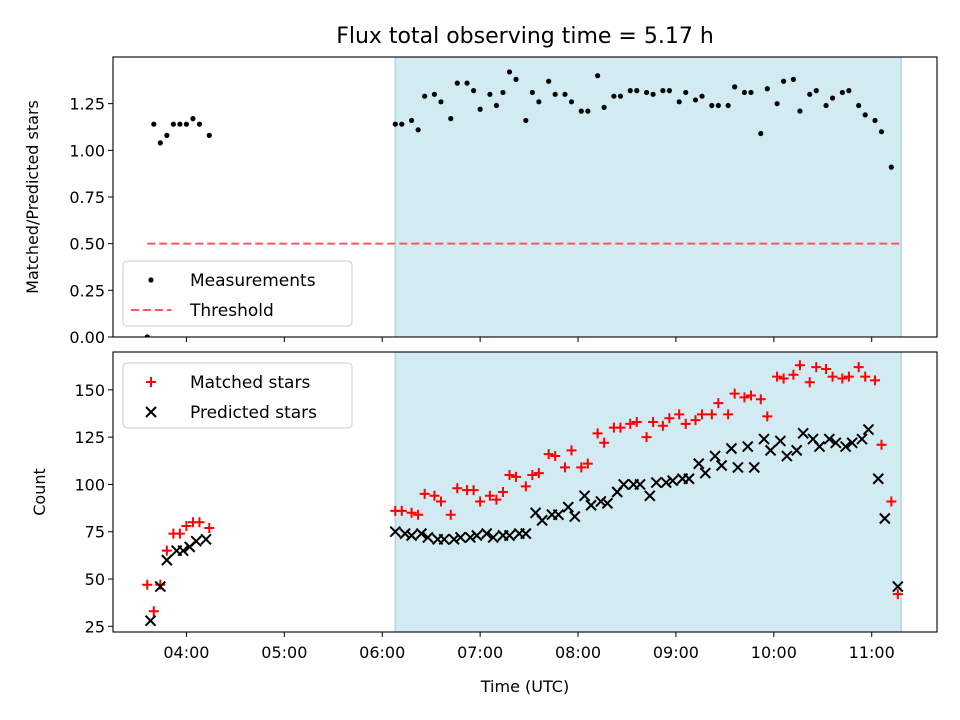  I want to click on legend: Matched stars Predicted stars, so click(237, 395).